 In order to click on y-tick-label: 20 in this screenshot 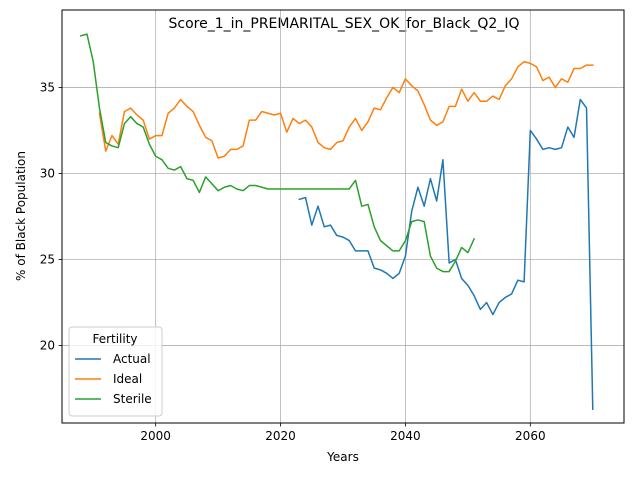, I will do `click(47, 346)`.